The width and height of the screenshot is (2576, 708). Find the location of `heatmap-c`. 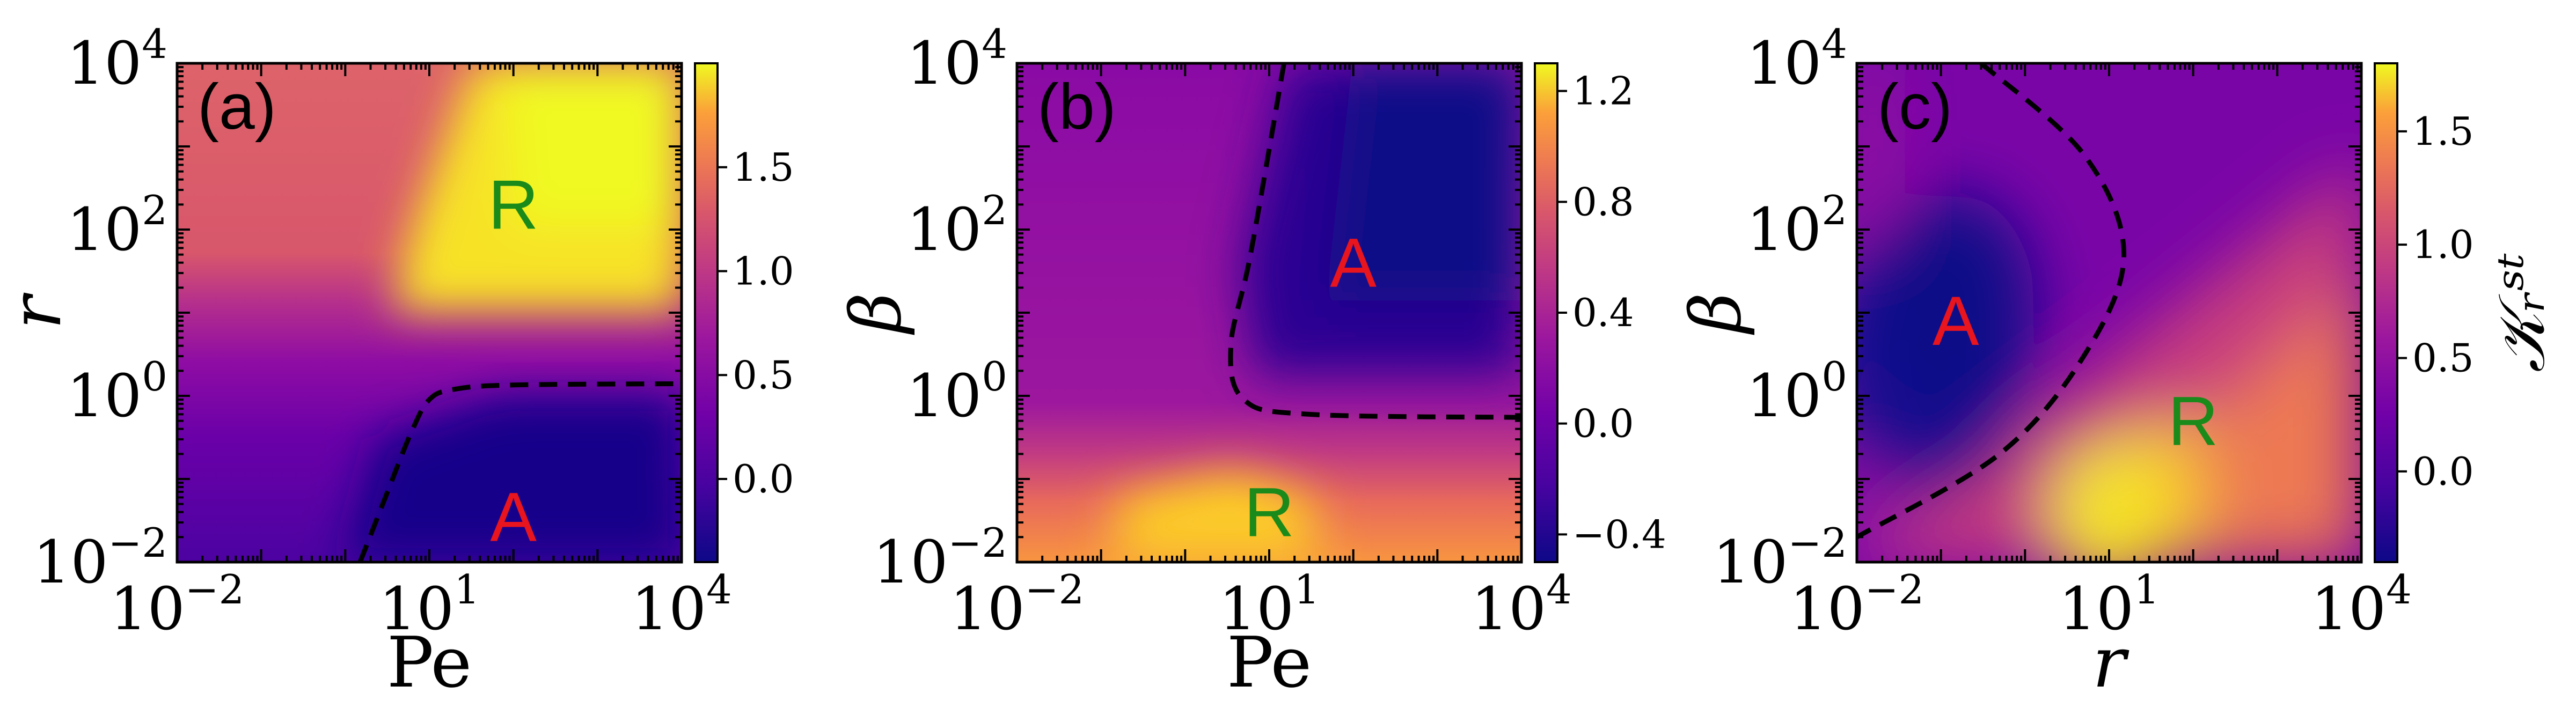

heatmap-c is located at coordinates (2109, 312).